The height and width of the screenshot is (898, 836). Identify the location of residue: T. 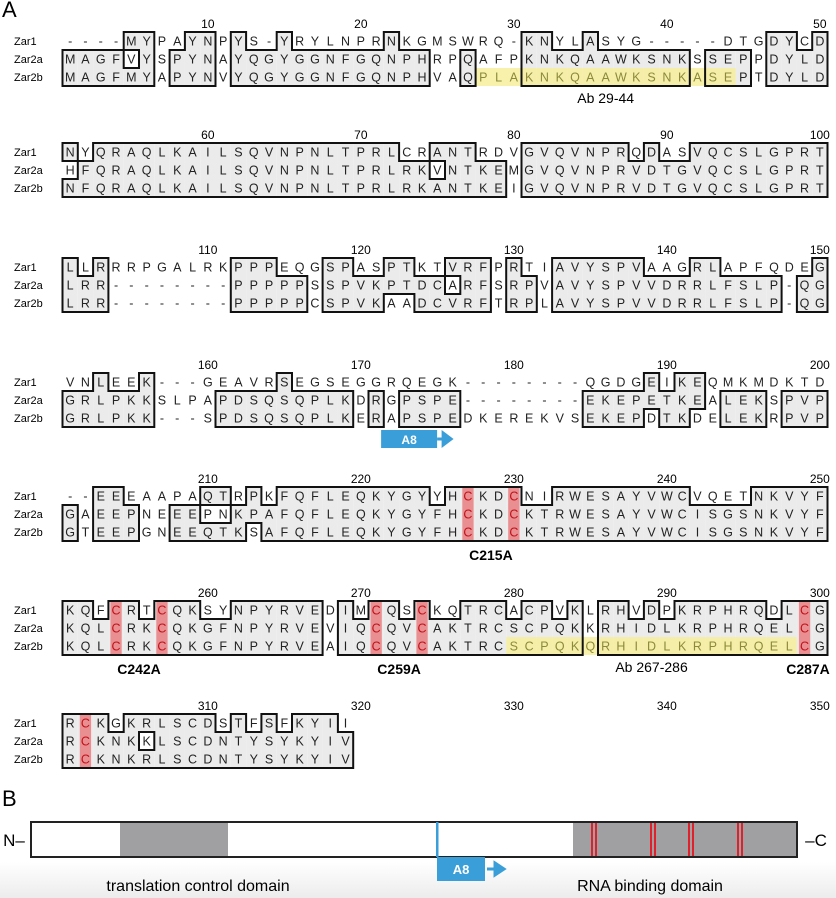
(744, 42).